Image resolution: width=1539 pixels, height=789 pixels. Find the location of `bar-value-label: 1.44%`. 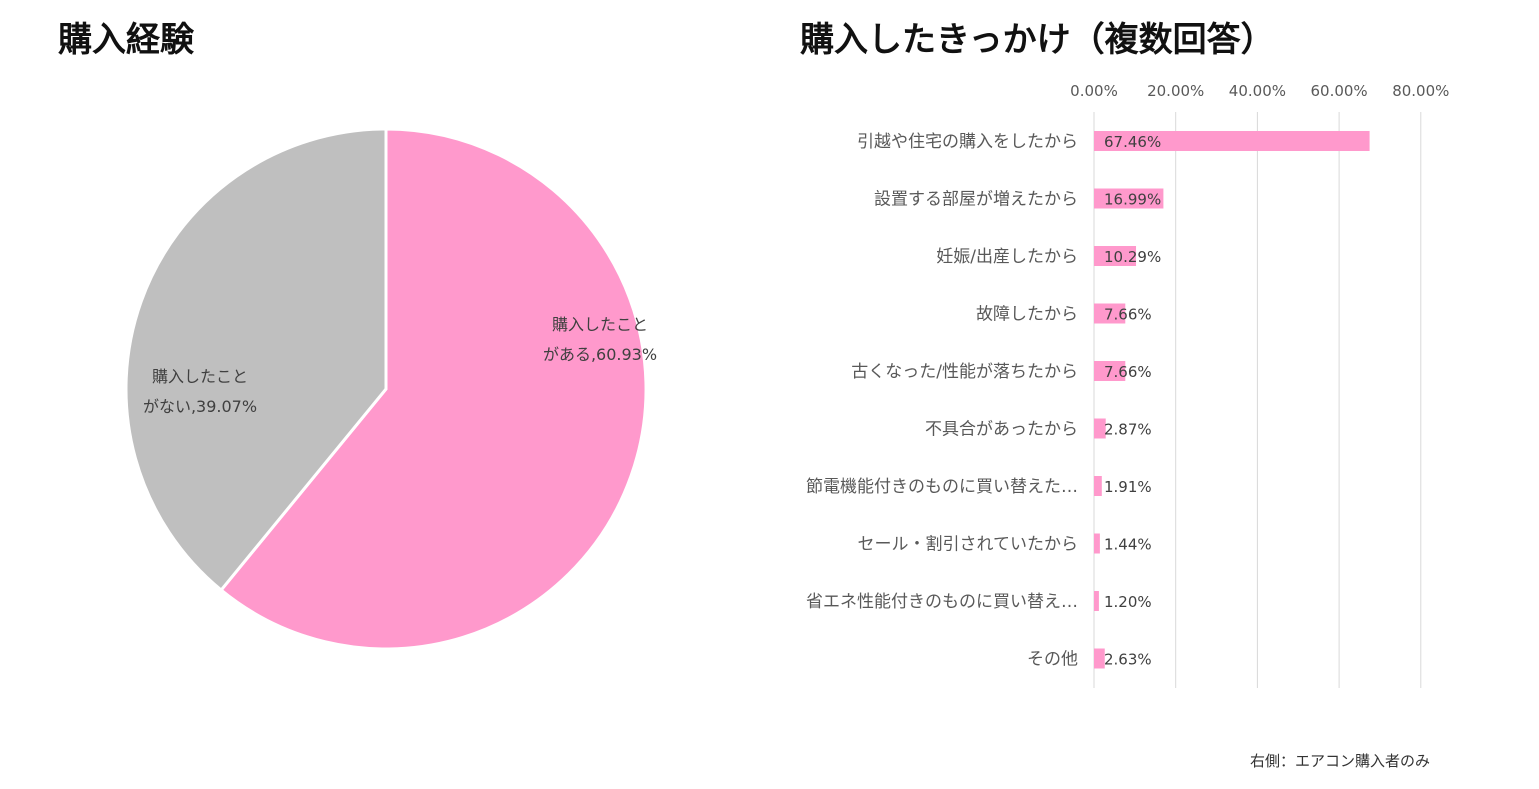

bar-value-label: 1.44% is located at coordinates (1128, 545).